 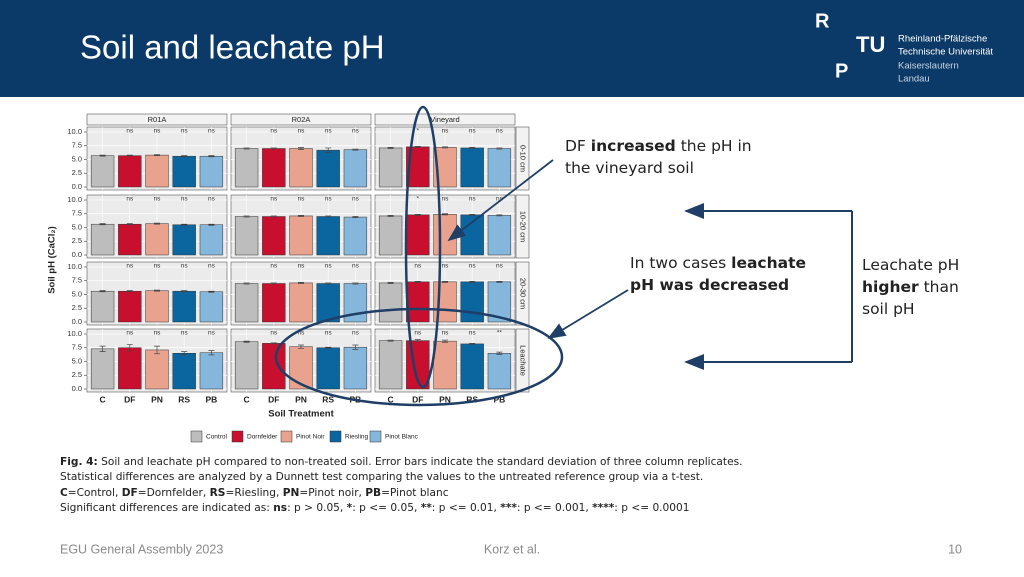 I want to click on strip, so click(x=522, y=158).